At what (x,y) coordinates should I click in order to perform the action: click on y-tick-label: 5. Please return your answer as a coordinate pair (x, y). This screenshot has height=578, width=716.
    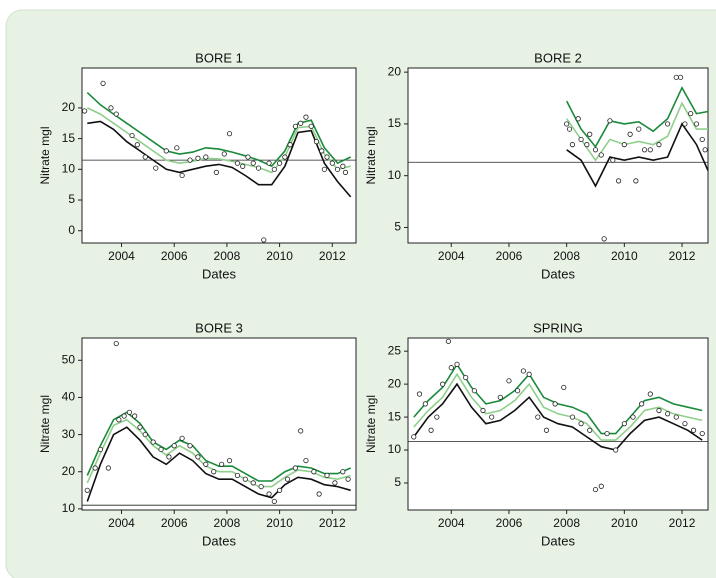
    Looking at the image, I should click on (397, 482).